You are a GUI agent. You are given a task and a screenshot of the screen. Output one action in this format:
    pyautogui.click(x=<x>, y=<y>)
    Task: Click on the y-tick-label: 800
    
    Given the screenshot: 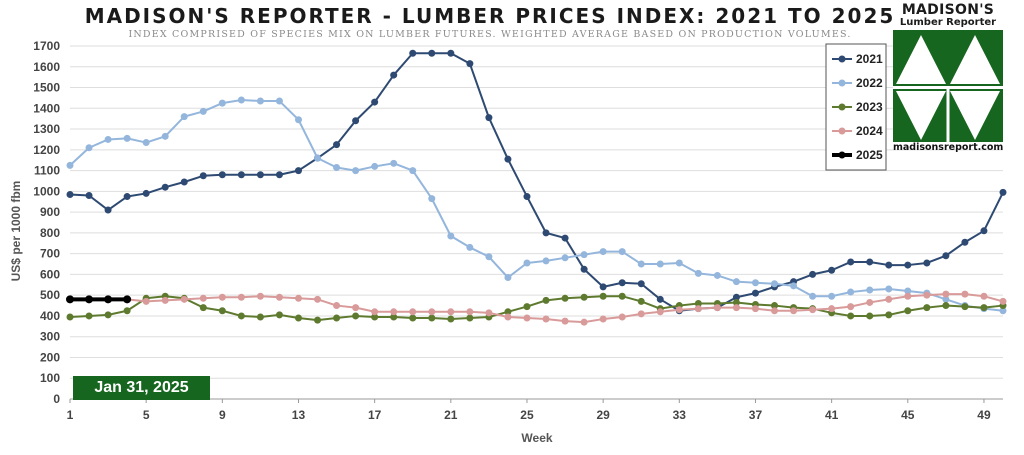 What is the action you would take?
    pyautogui.click(x=50, y=233)
    